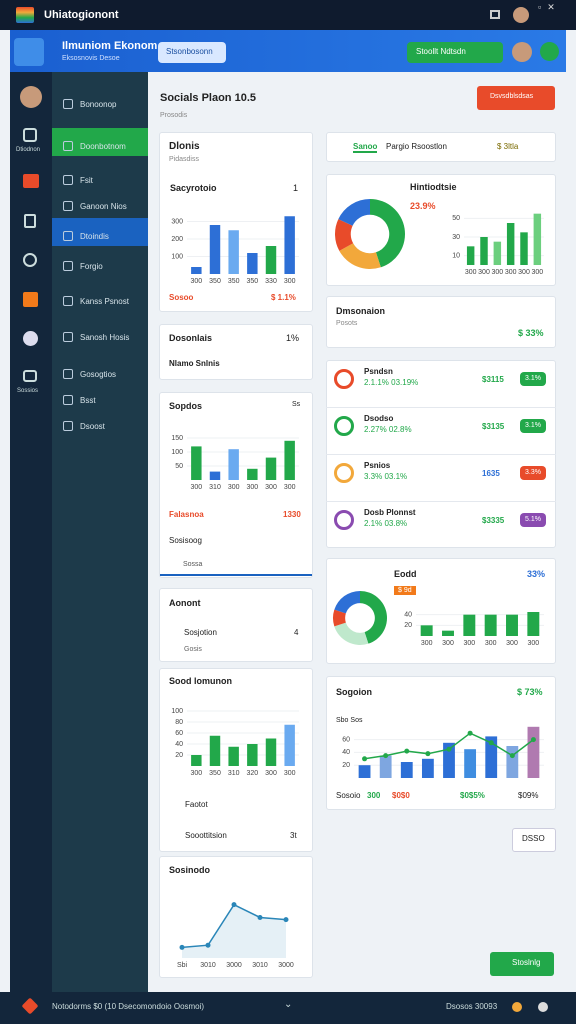 The width and height of the screenshot is (576, 1024). What do you see at coordinates (94, 236) in the screenshot?
I see `sidebar-item: Dtoindis` at bounding box center [94, 236].